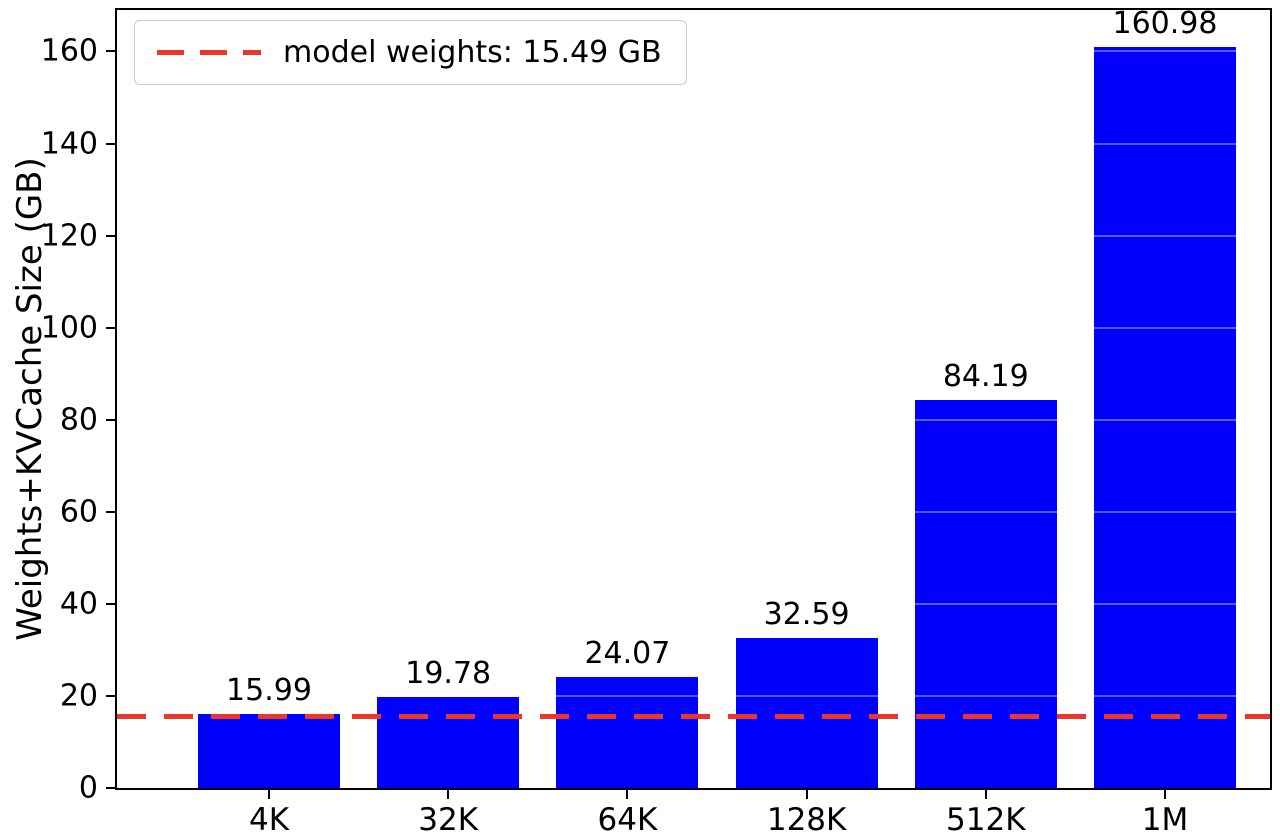 Image resolution: width=1280 pixels, height=836 pixels. What do you see at coordinates (1165, 819) in the screenshot?
I see `x-tick-label: 1M` at bounding box center [1165, 819].